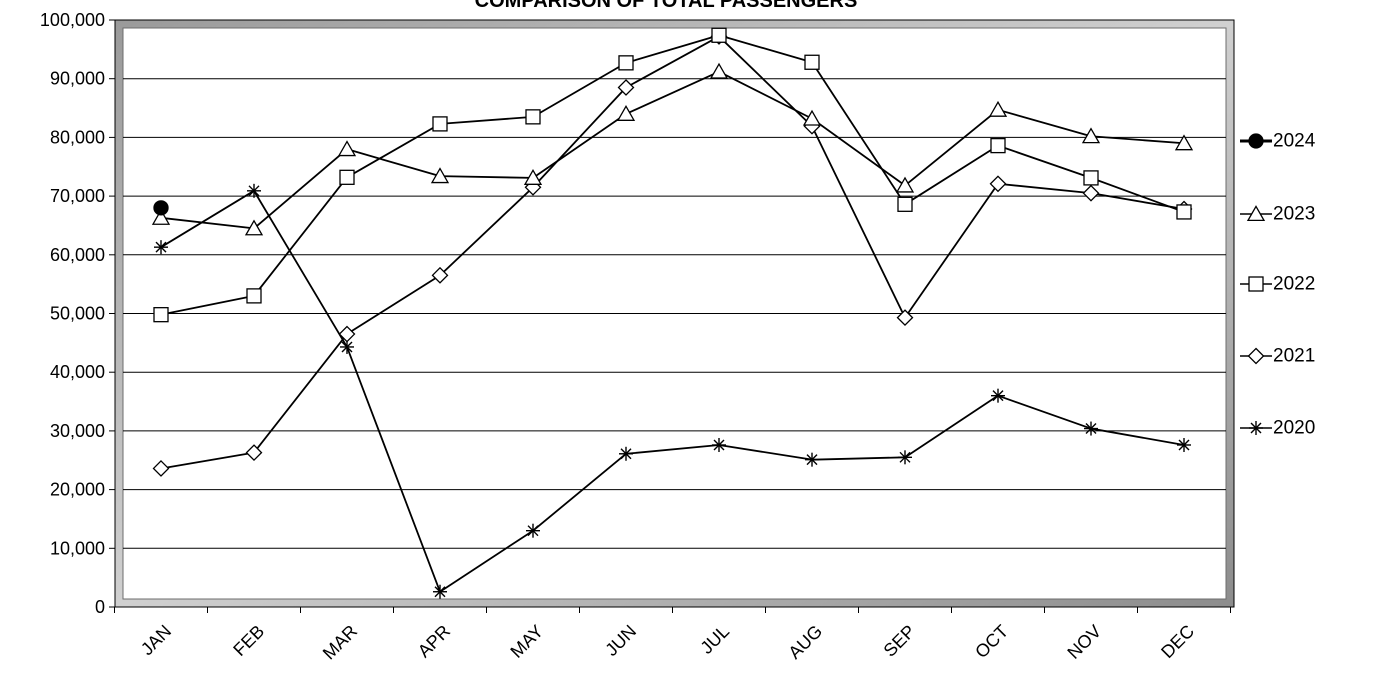 This screenshot has height=673, width=1374. Describe the element at coordinates (72, 20) in the screenshot. I see `y-tick-label: 100,000` at that location.